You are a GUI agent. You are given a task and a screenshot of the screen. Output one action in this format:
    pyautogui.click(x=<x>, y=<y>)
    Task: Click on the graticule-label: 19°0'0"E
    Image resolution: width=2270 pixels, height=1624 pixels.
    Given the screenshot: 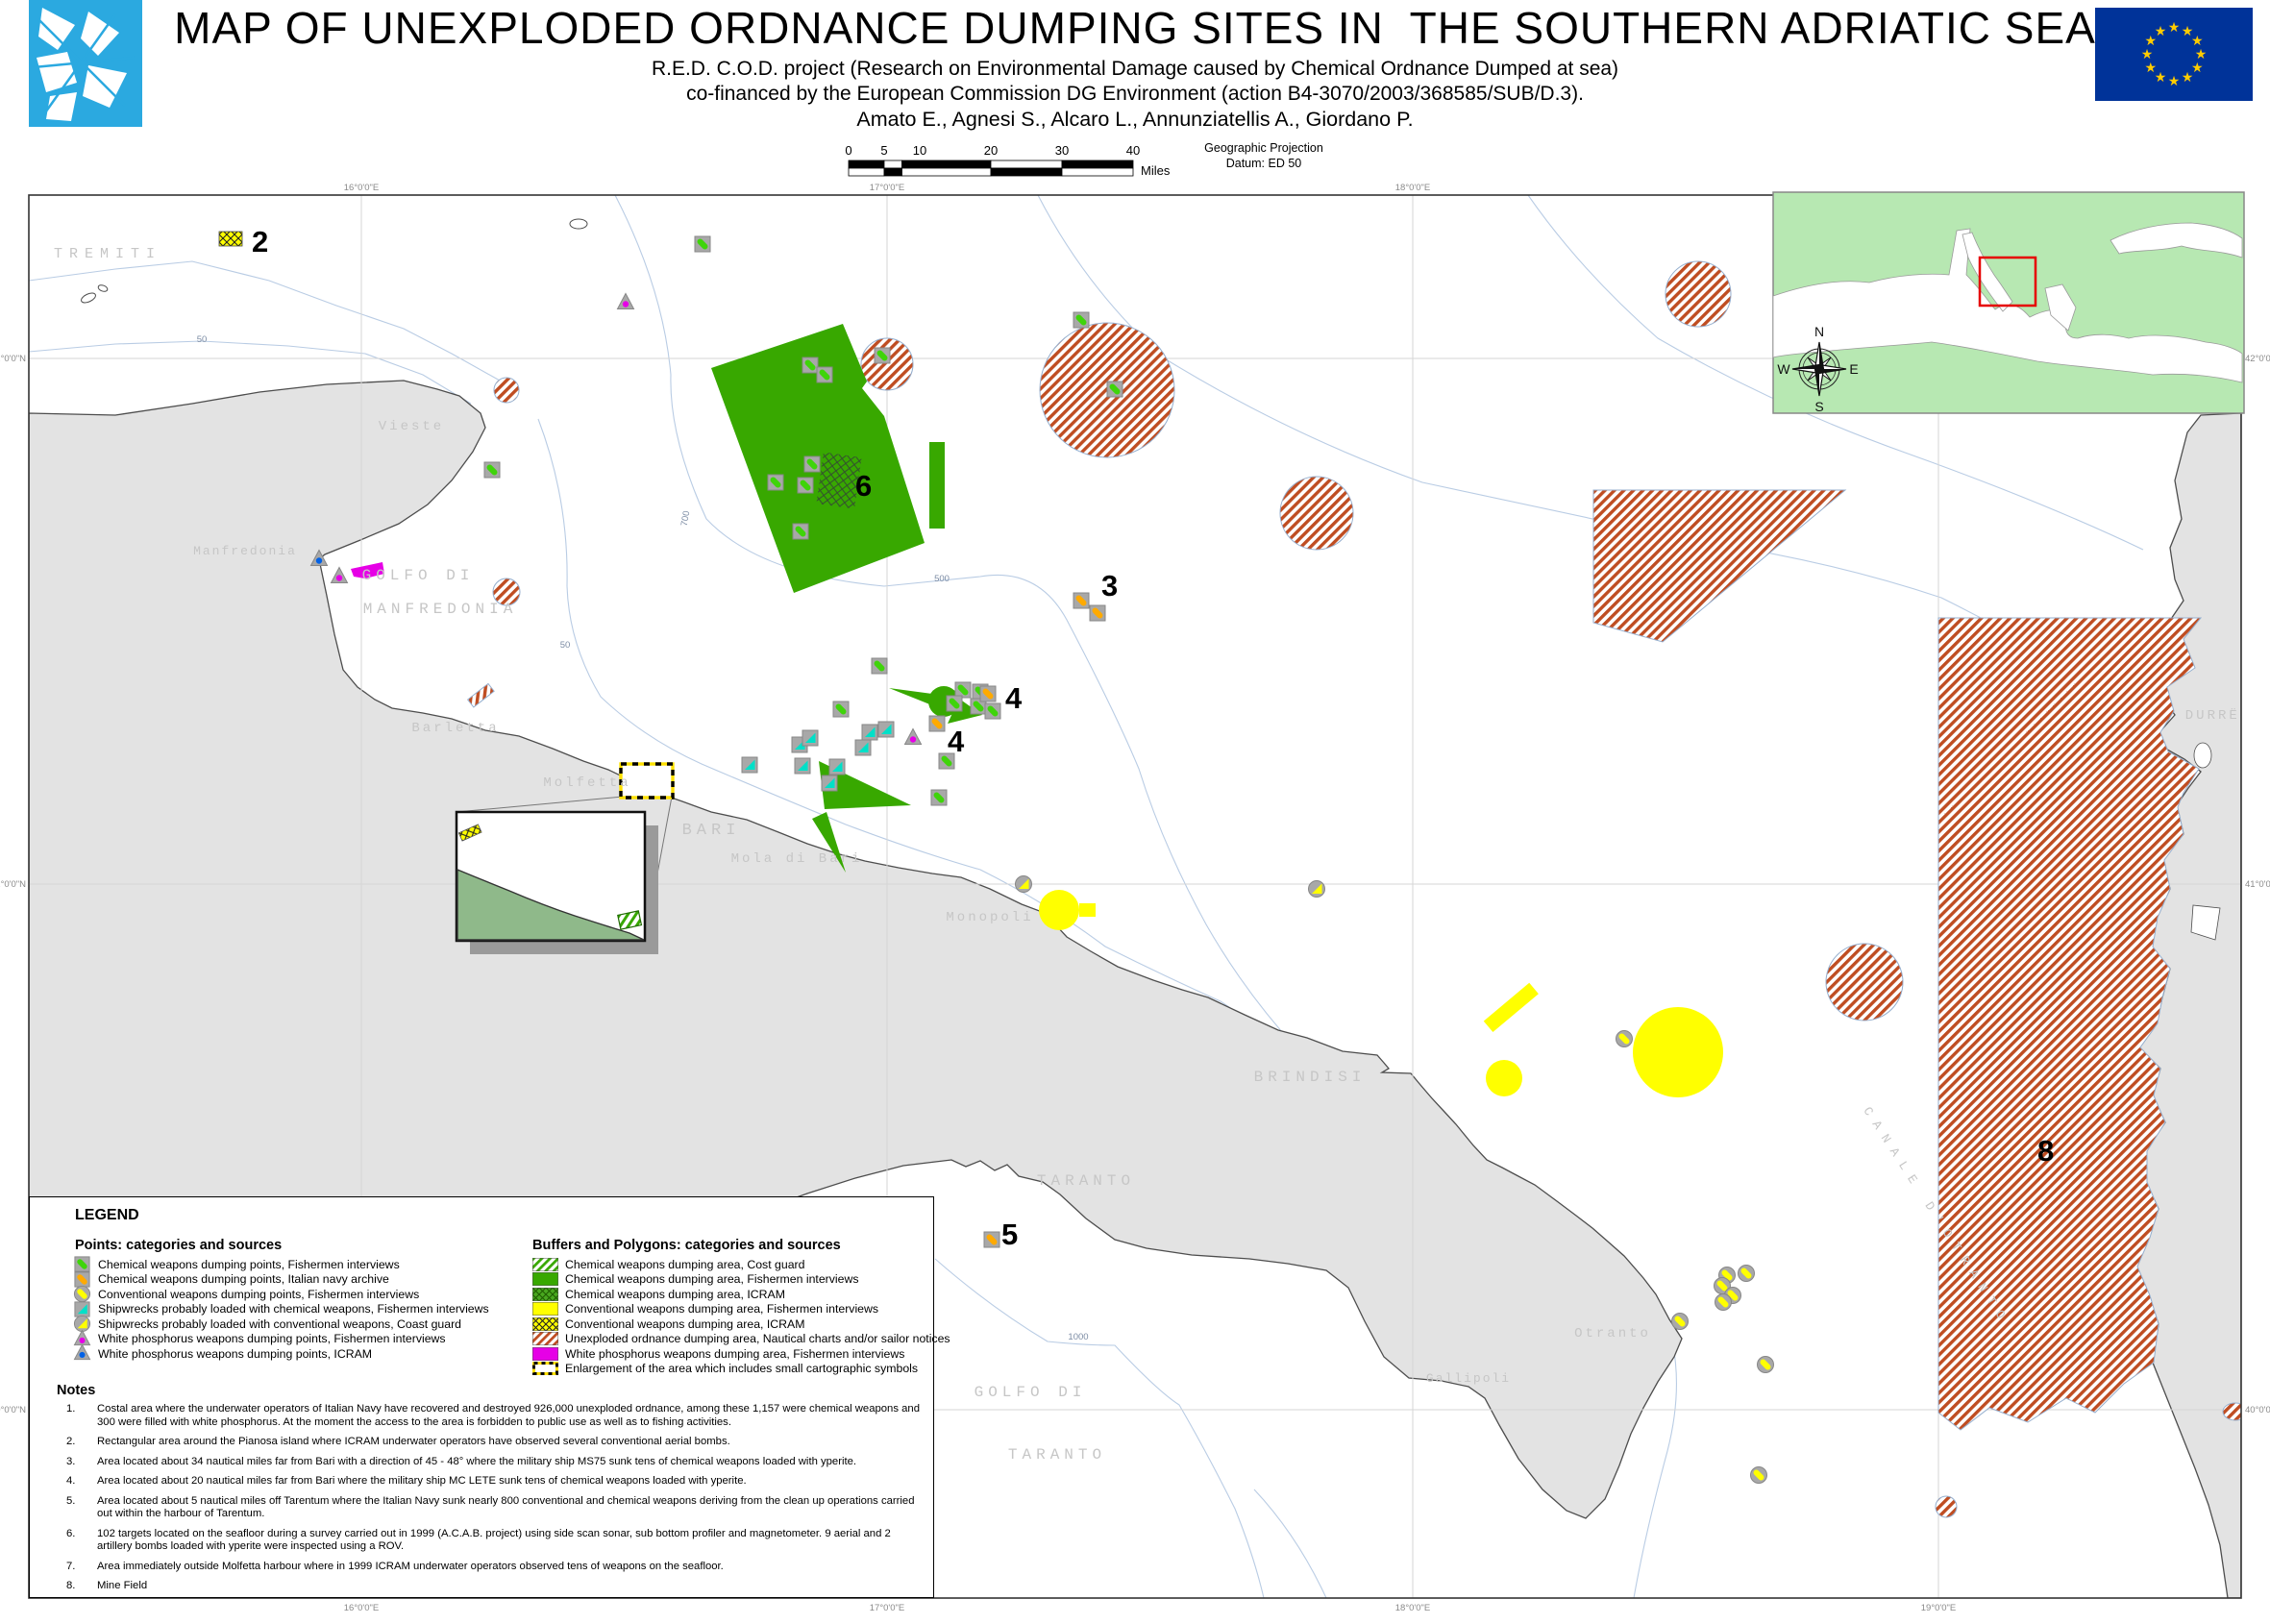 What is the action you would take?
    pyautogui.click(x=1938, y=1608)
    